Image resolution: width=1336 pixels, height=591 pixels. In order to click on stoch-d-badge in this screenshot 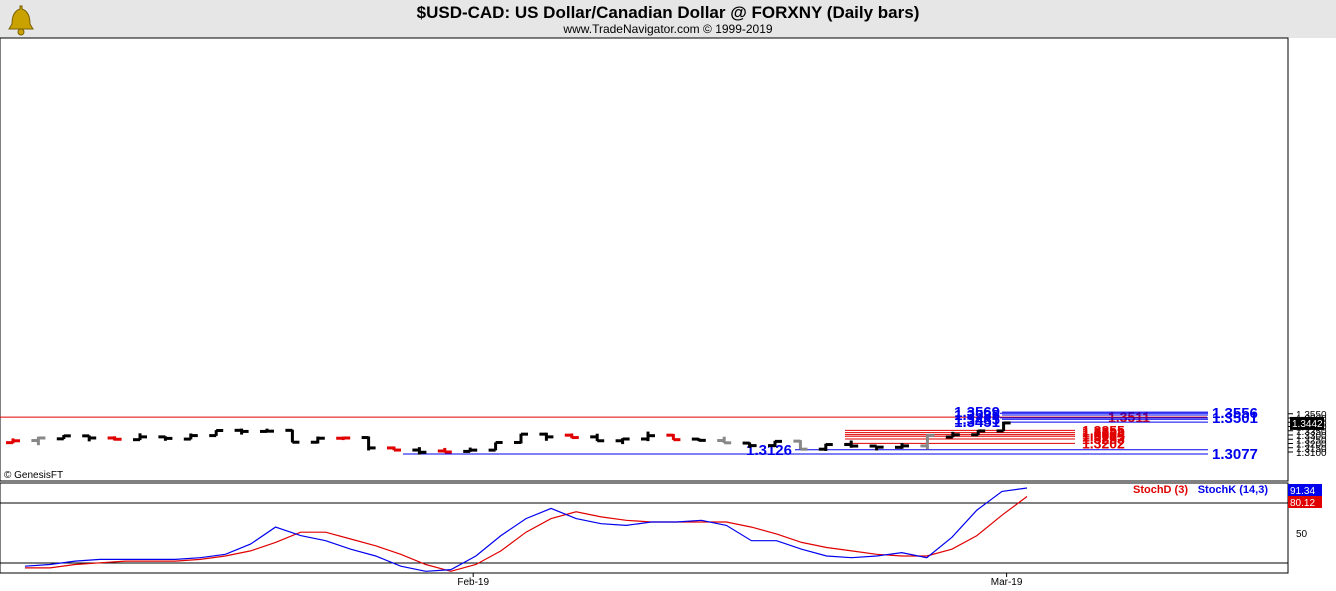, I will do `click(1305, 502)`.